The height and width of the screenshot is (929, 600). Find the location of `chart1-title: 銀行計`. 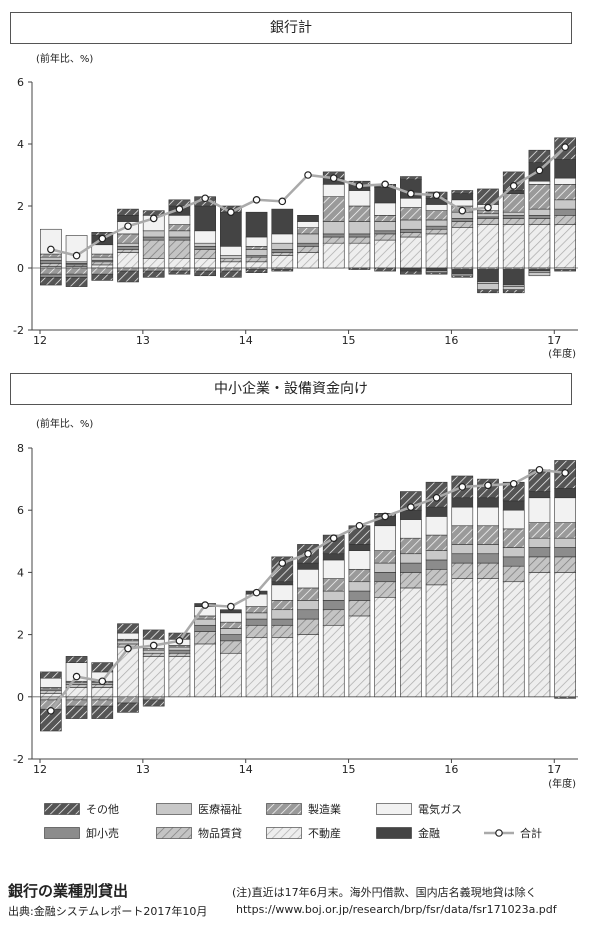

chart1-title: 銀行計 is located at coordinates (291, 28).